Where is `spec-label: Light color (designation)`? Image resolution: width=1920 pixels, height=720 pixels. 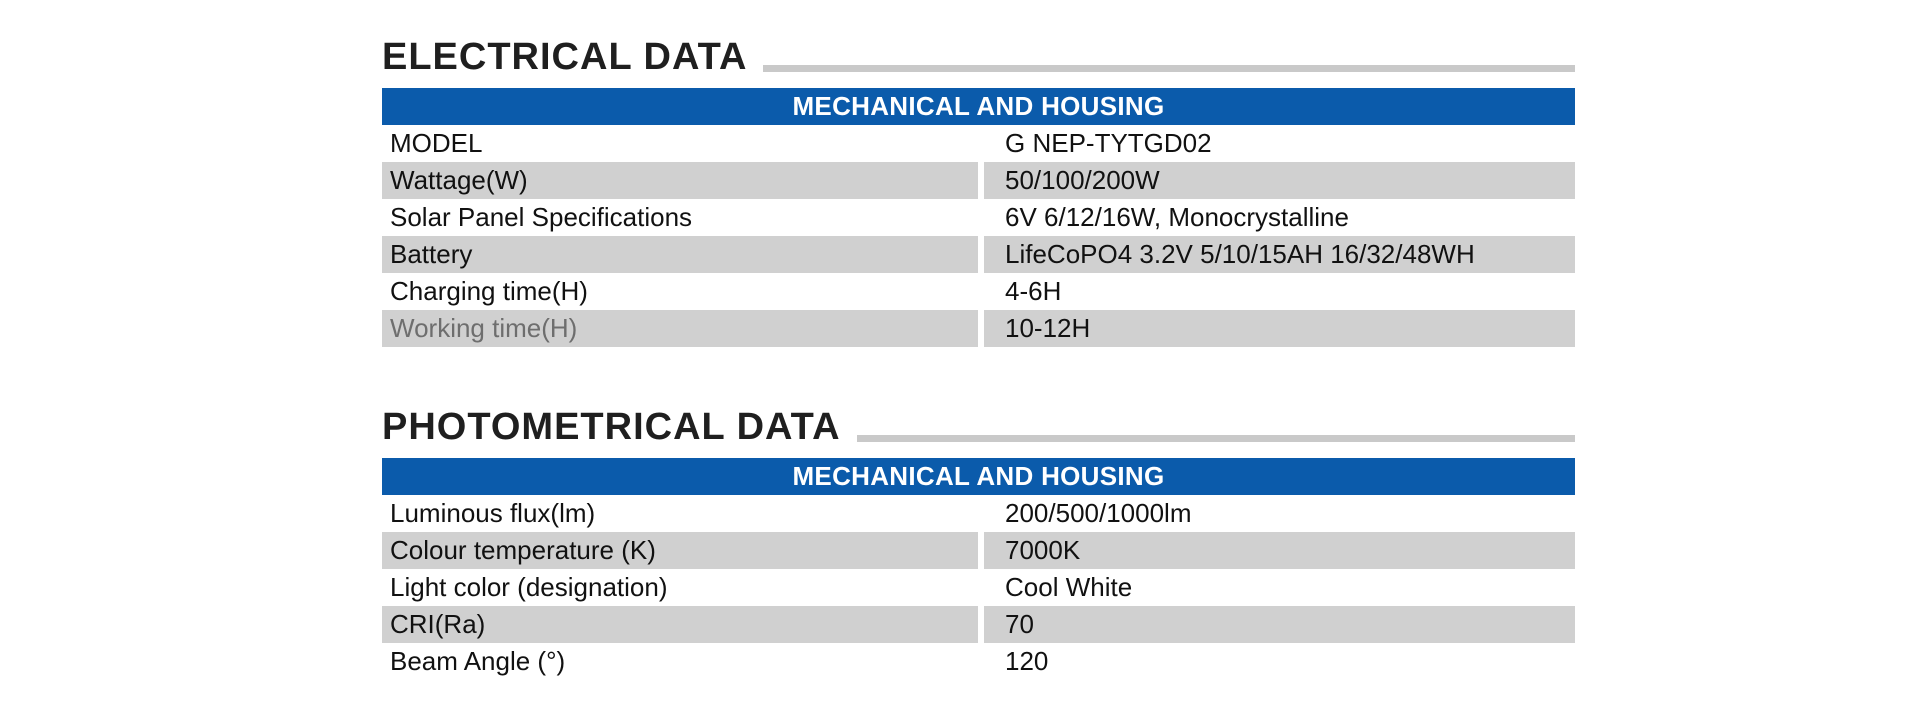 spec-label: Light color (designation) is located at coordinates (529, 587).